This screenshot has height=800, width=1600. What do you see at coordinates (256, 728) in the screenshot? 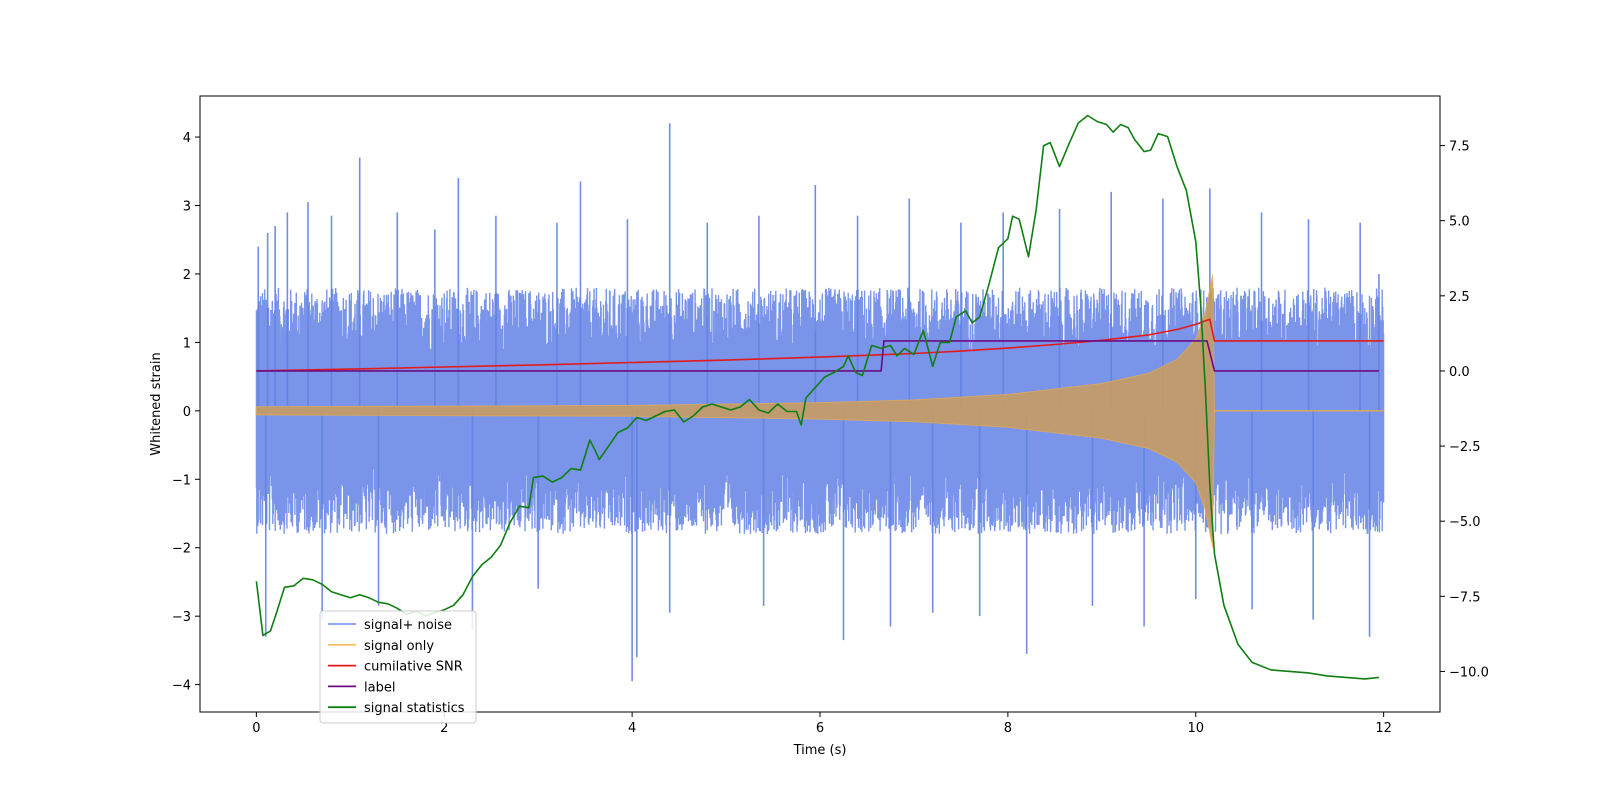
I see `x-tick-label: 0` at bounding box center [256, 728].